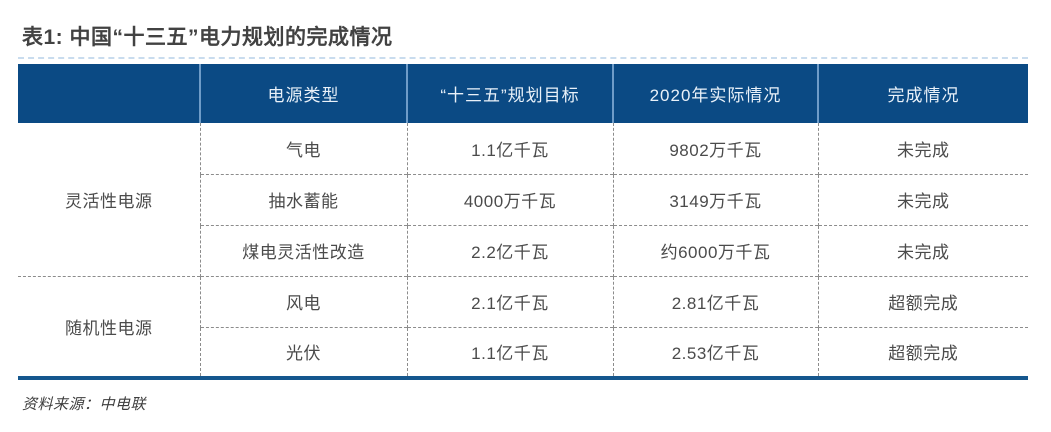  Describe the element at coordinates (109, 201) in the screenshot. I see `group-label-flexible: 灵活性电源` at that location.